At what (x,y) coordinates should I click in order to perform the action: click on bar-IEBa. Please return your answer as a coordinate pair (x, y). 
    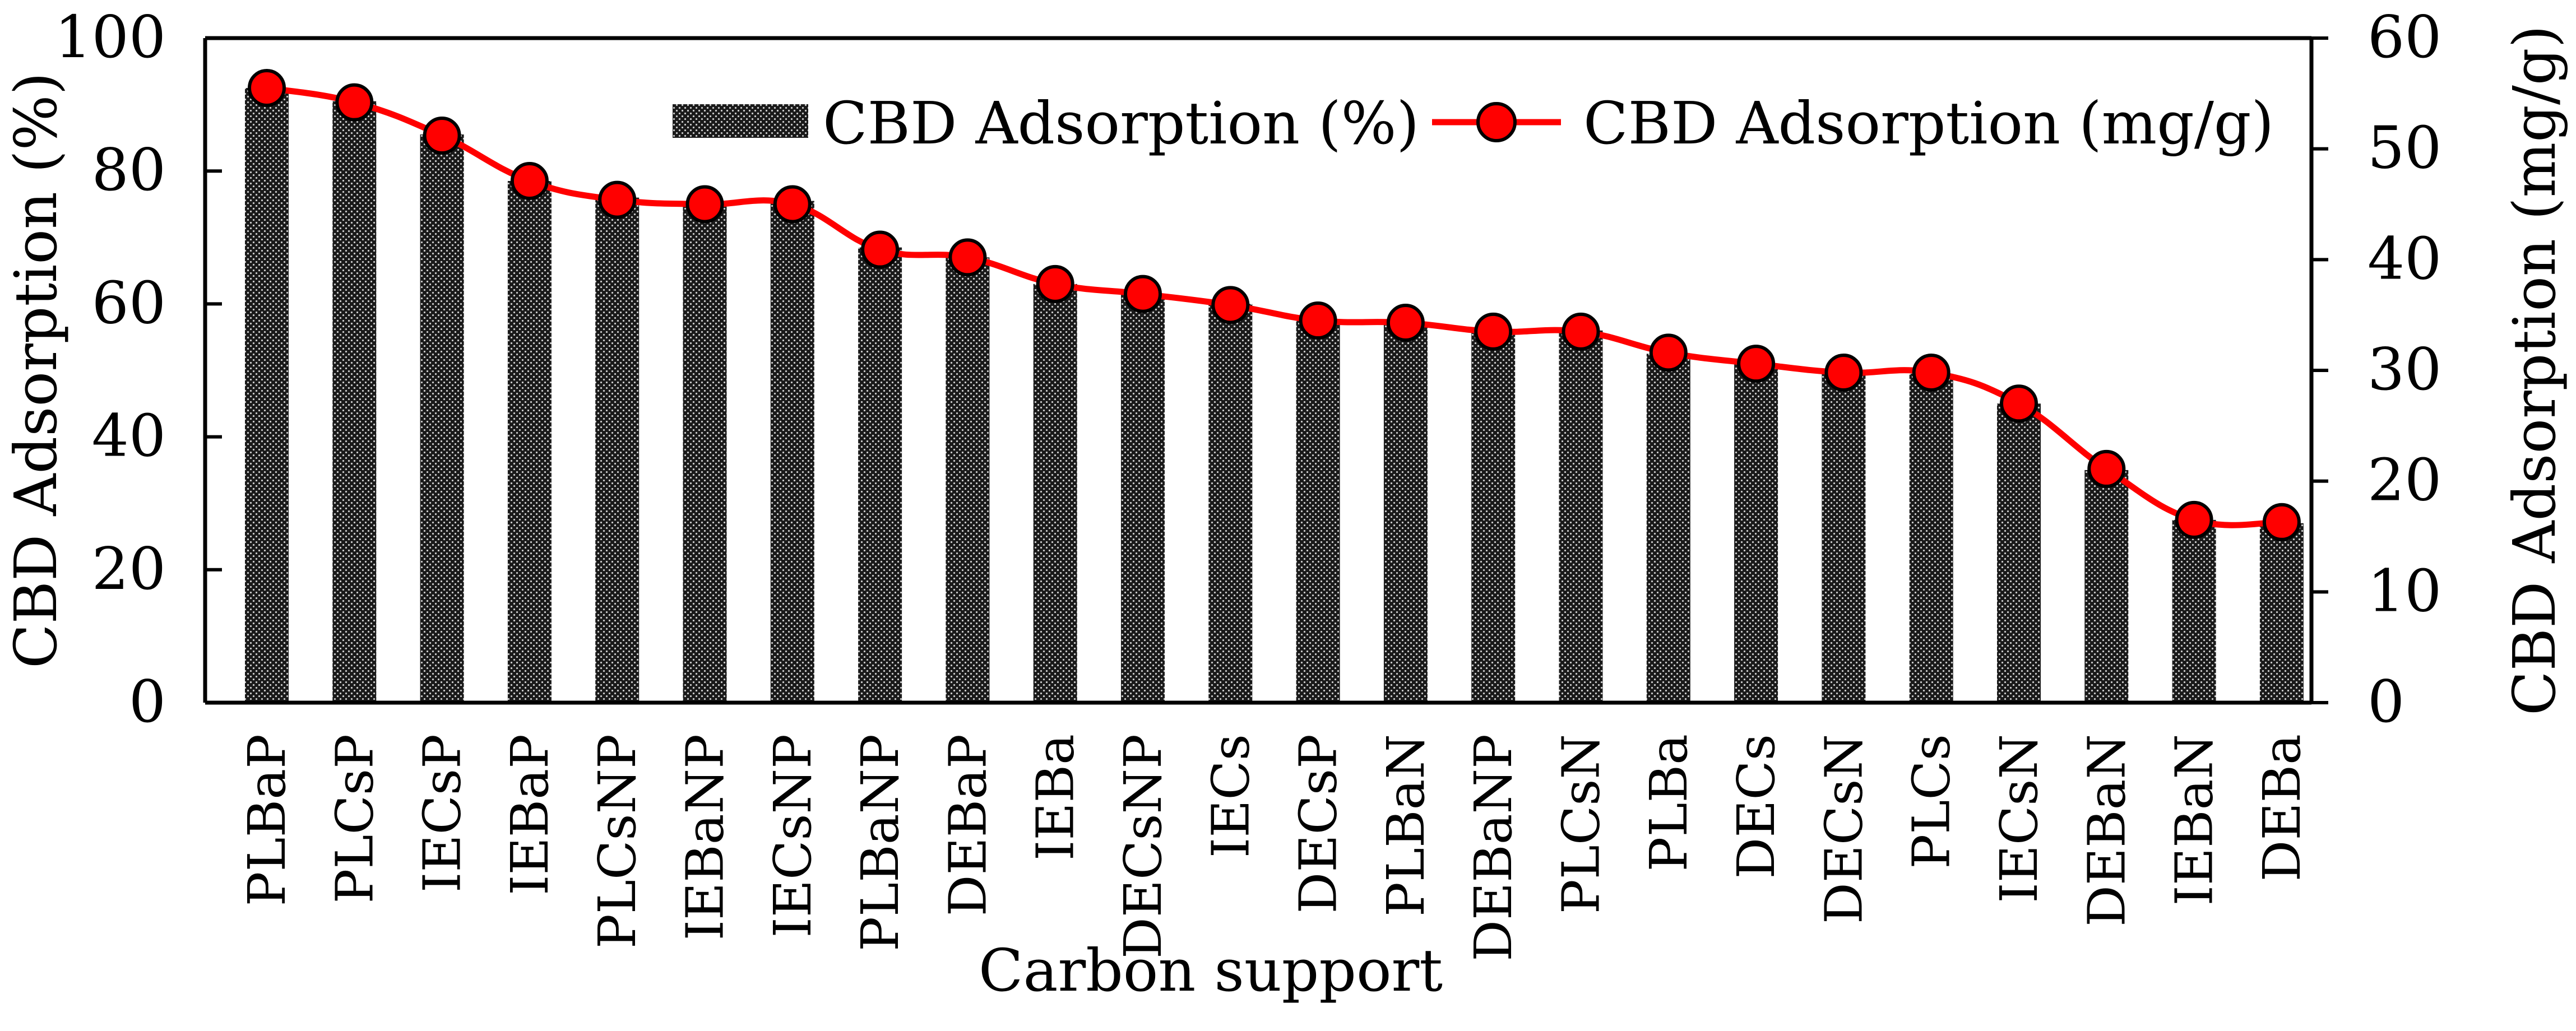
    Looking at the image, I should click on (1055, 493).